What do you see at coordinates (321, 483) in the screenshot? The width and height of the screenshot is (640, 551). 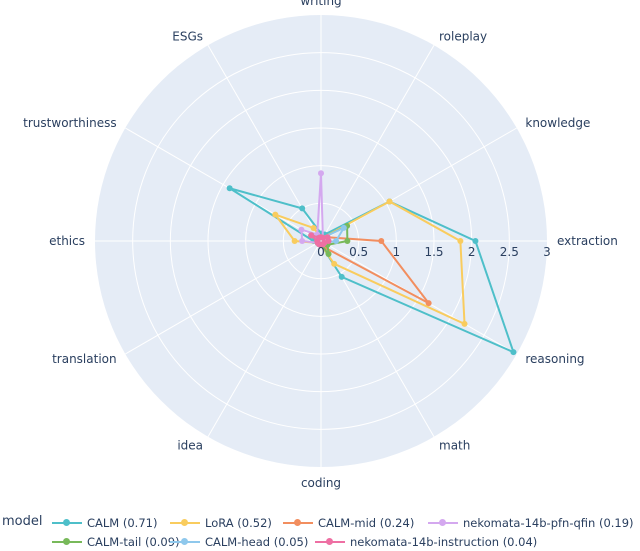 I see `axis-label-coding: coding` at bounding box center [321, 483].